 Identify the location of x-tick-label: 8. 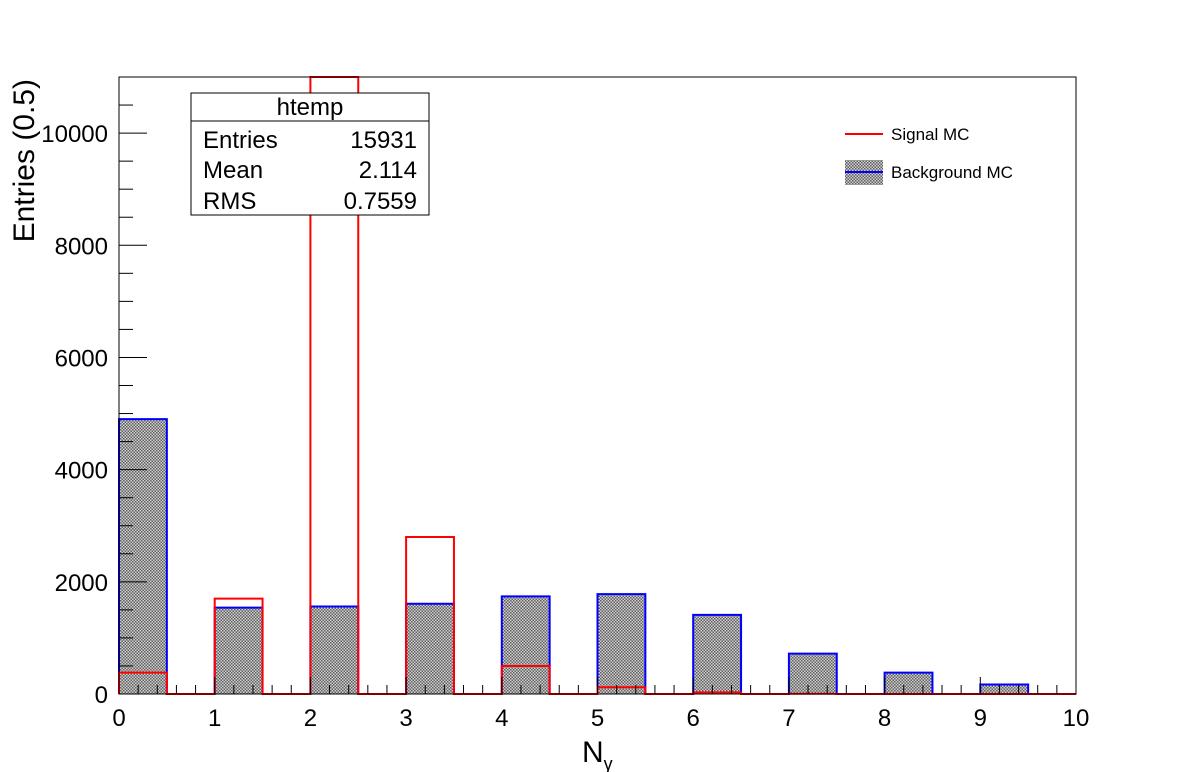
(884, 718).